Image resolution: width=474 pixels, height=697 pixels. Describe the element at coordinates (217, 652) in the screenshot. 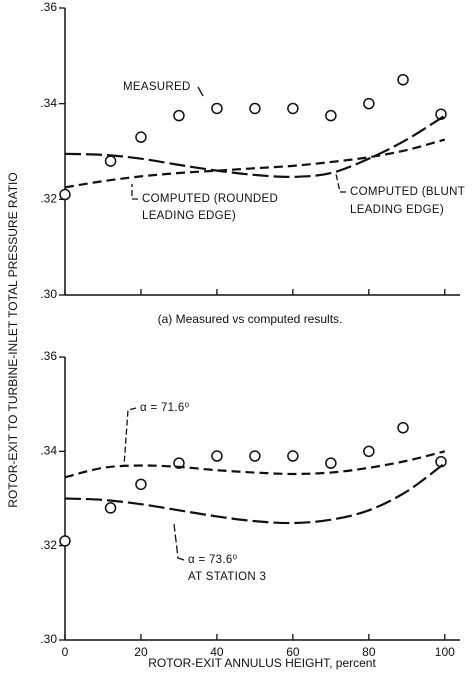

I see `x-tick-label: 40` at that location.